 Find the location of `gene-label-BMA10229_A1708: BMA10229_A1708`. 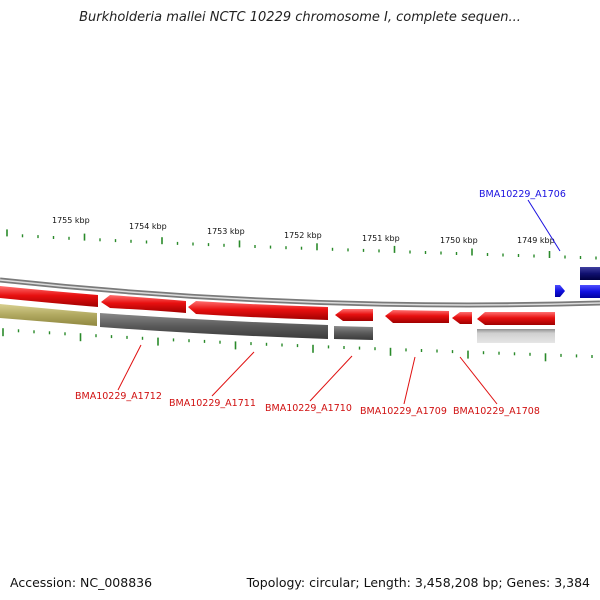

gene-label-BMA10229_A1708: BMA10229_A1708 is located at coordinates (496, 411).